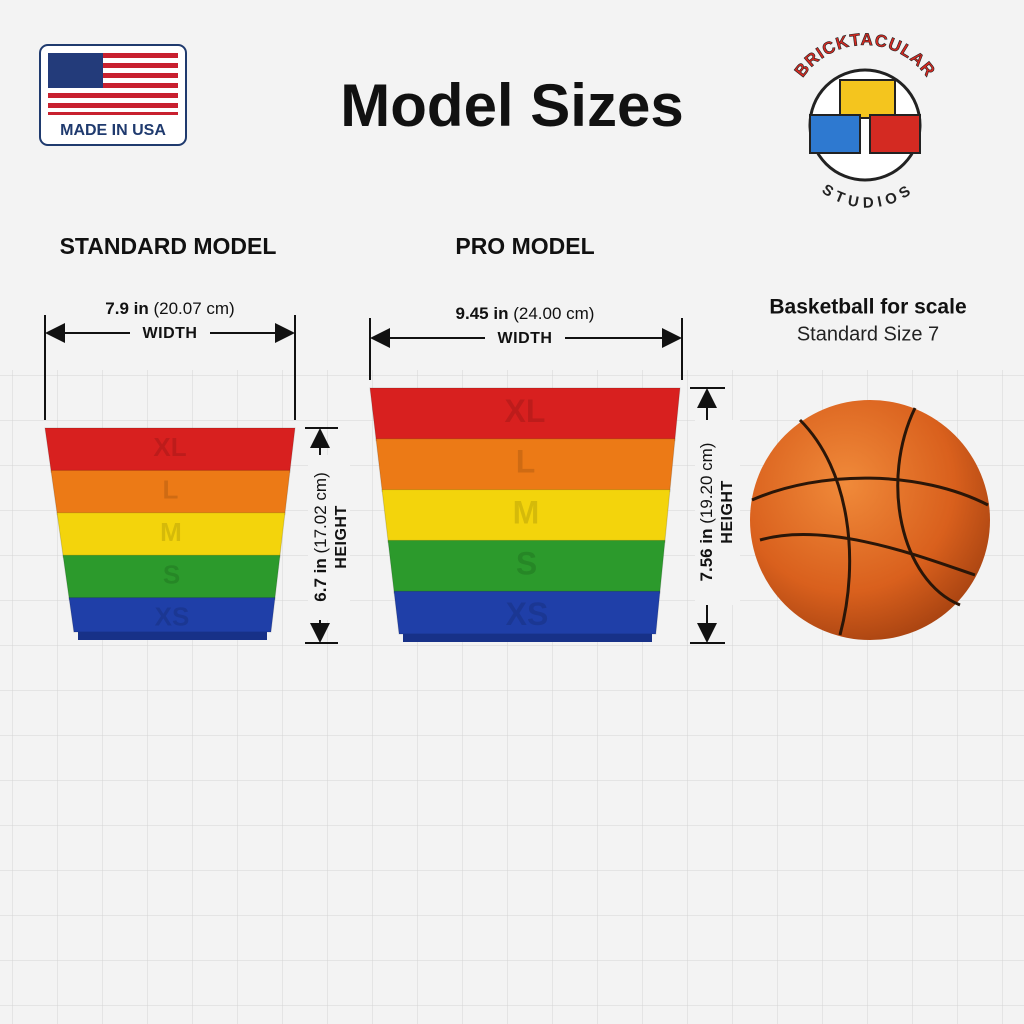 This screenshot has width=1024, height=1024. Describe the element at coordinates (320, 512) in the screenshot. I see `height-cm: (17.02 cm)` at that location.